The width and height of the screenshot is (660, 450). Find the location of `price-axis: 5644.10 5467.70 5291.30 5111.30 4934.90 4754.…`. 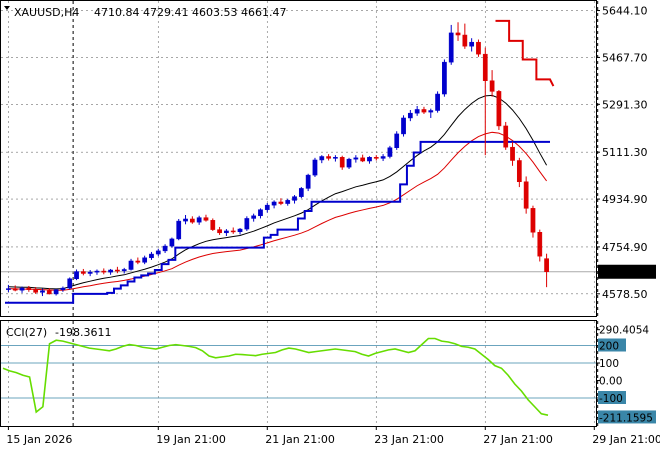

price-axis: 5644.10 5467.70 5291.30 5111.30 4934.90 4754.… is located at coordinates (626, 153).